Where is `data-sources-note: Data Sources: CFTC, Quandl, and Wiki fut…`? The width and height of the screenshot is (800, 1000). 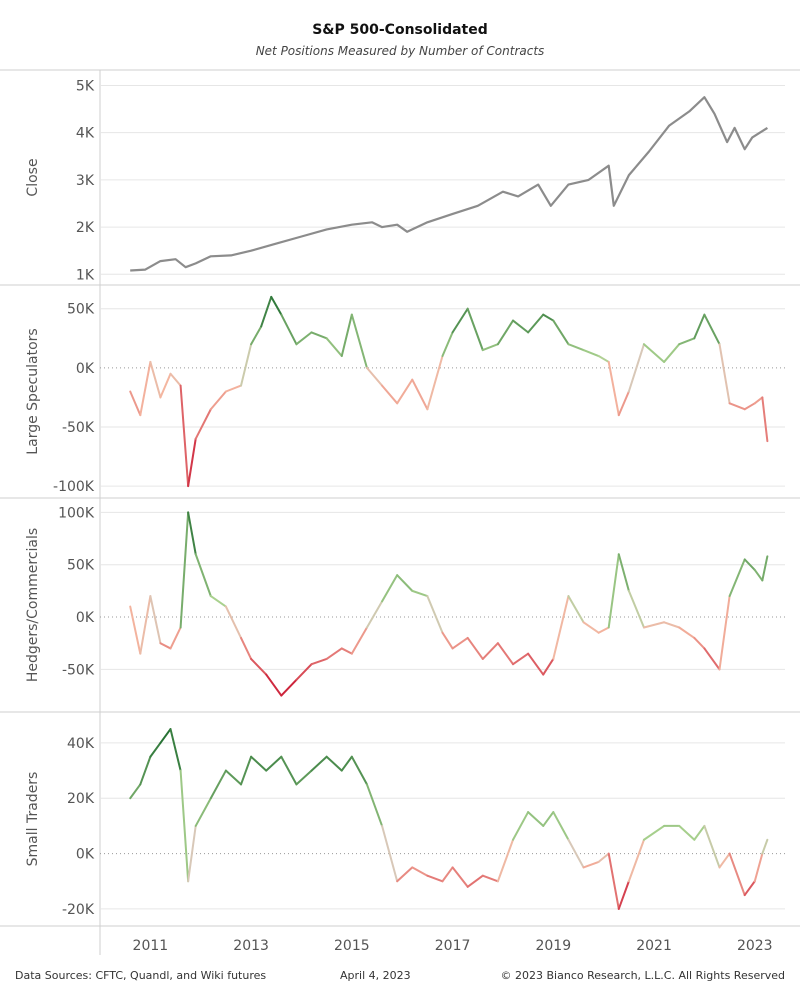 data-sources-note: Data Sources: CFTC, Quandl, and Wiki fut… is located at coordinates (141, 975).